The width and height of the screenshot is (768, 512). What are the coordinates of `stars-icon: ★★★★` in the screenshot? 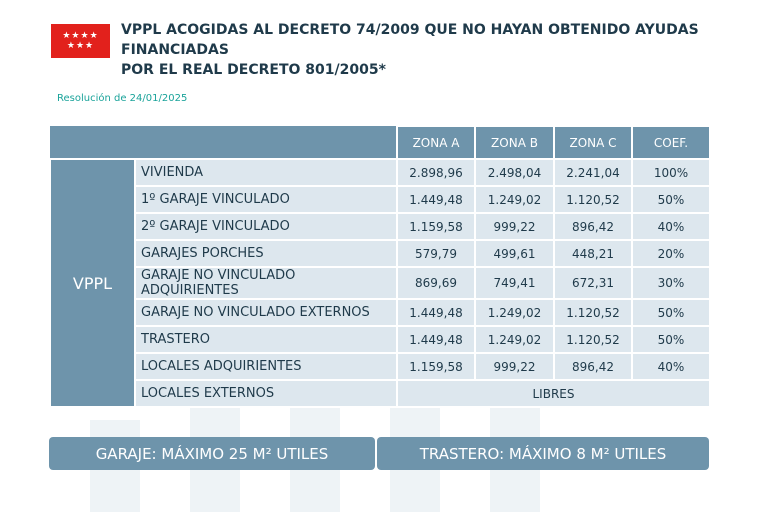 It's located at (80, 36).